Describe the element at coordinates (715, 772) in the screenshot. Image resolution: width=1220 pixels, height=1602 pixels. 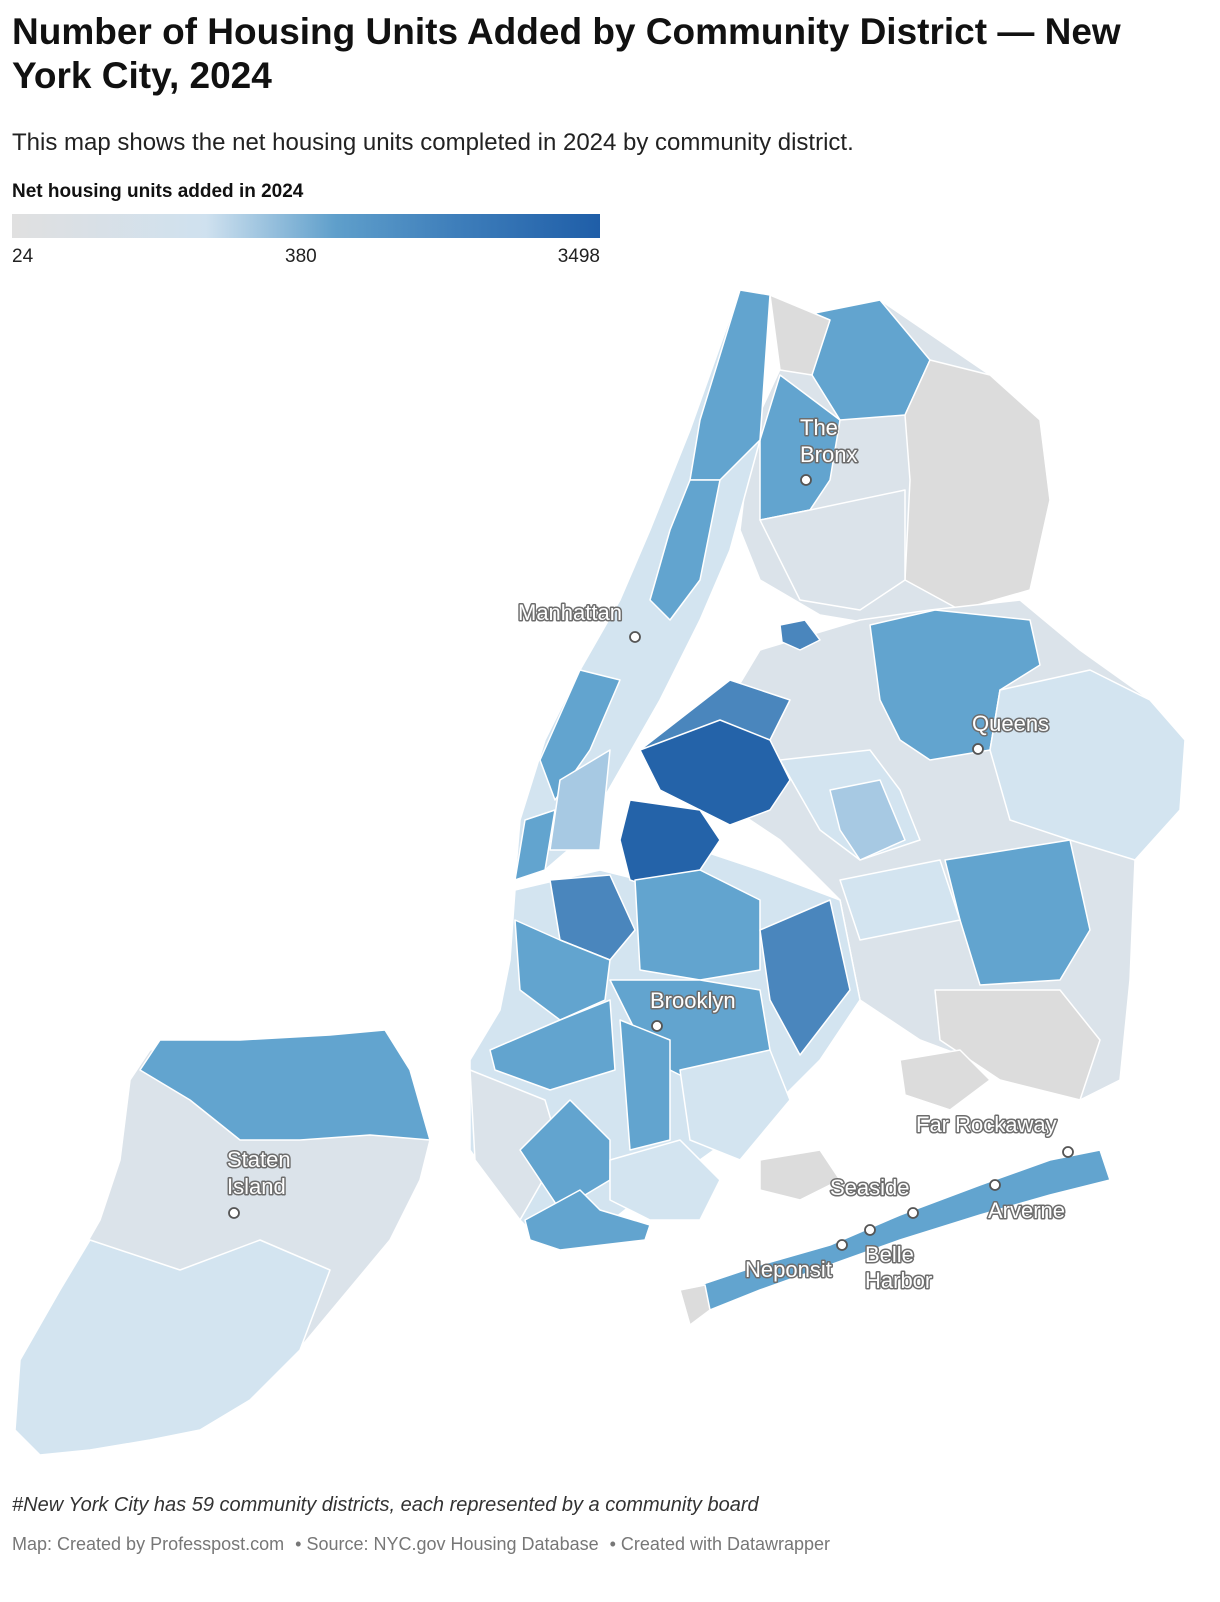
I see `brooklyn-district-williamsburg` at that location.